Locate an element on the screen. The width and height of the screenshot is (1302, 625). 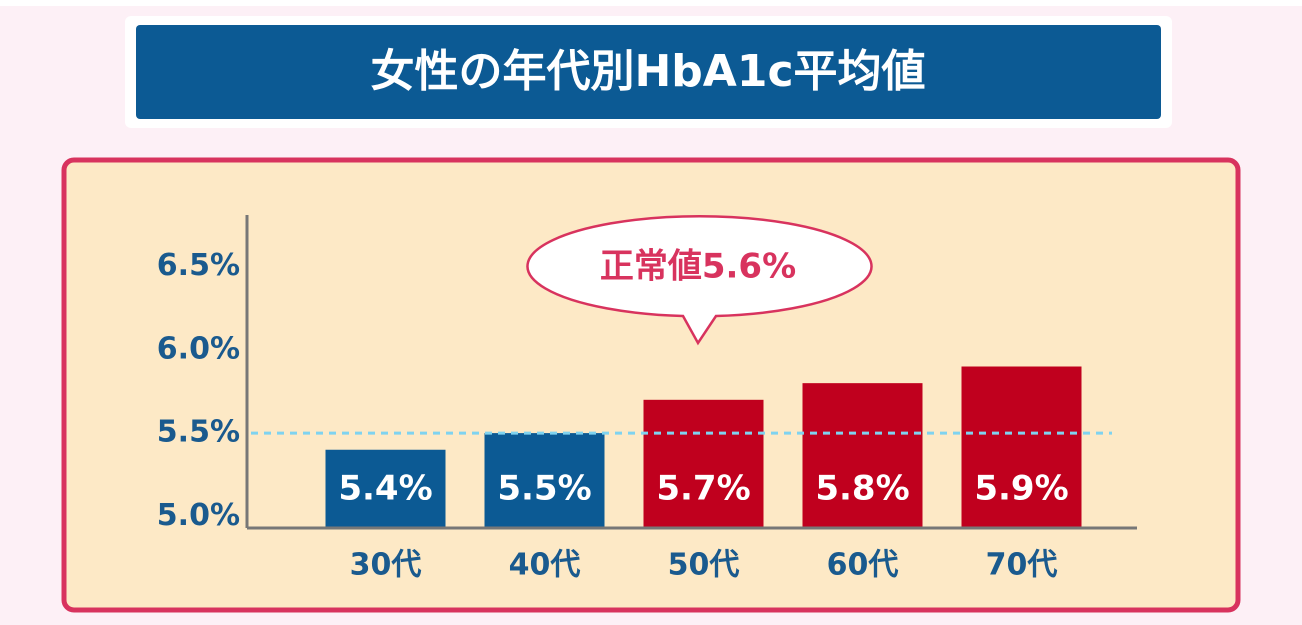
value-label: 5.8% is located at coordinates (862, 489).